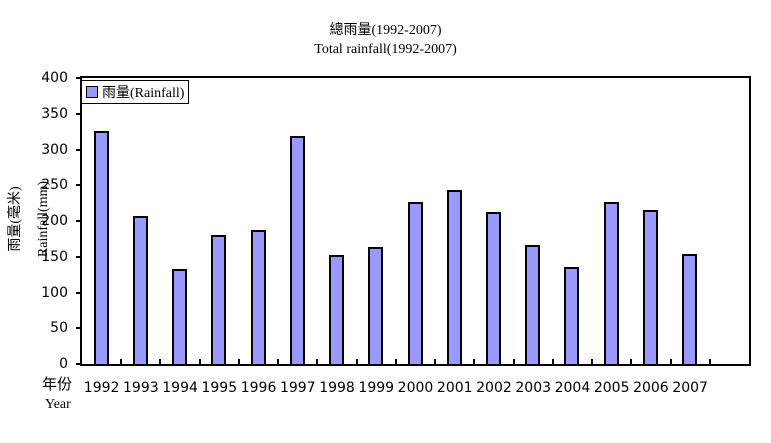 The width and height of the screenshot is (771, 443). Describe the element at coordinates (92, 92) in the screenshot. I see `legend-swatch` at that location.